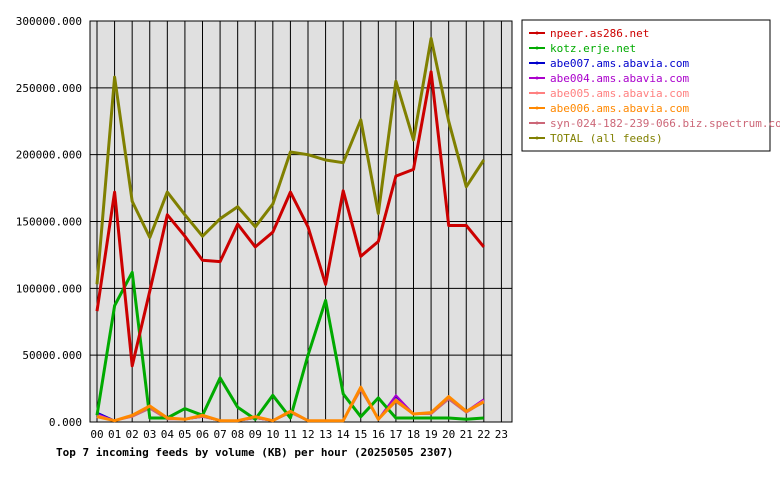 This screenshot has height=480, width=780. I want to click on x-tick-label: 17, so click(395, 434).